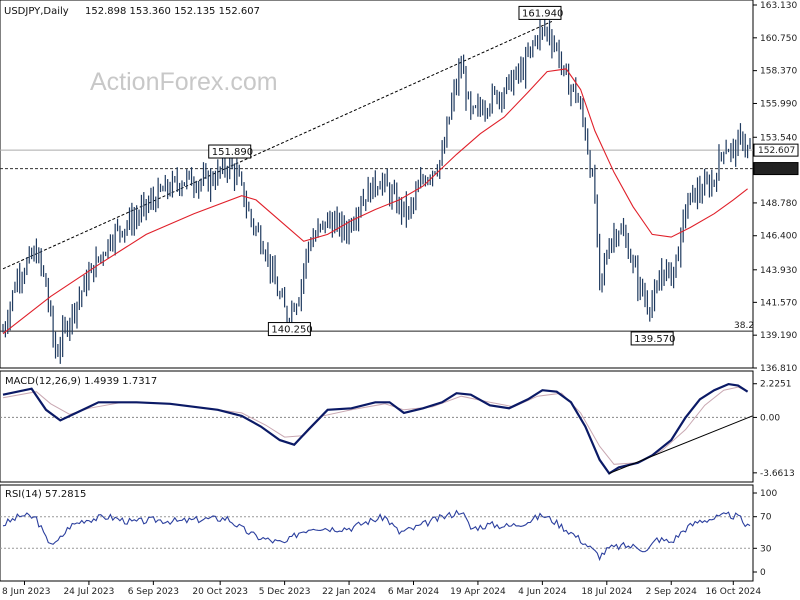  What do you see at coordinates (778, 369) in the screenshot?
I see `price-axis-label: 136.810` at bounding box center [778, 369].